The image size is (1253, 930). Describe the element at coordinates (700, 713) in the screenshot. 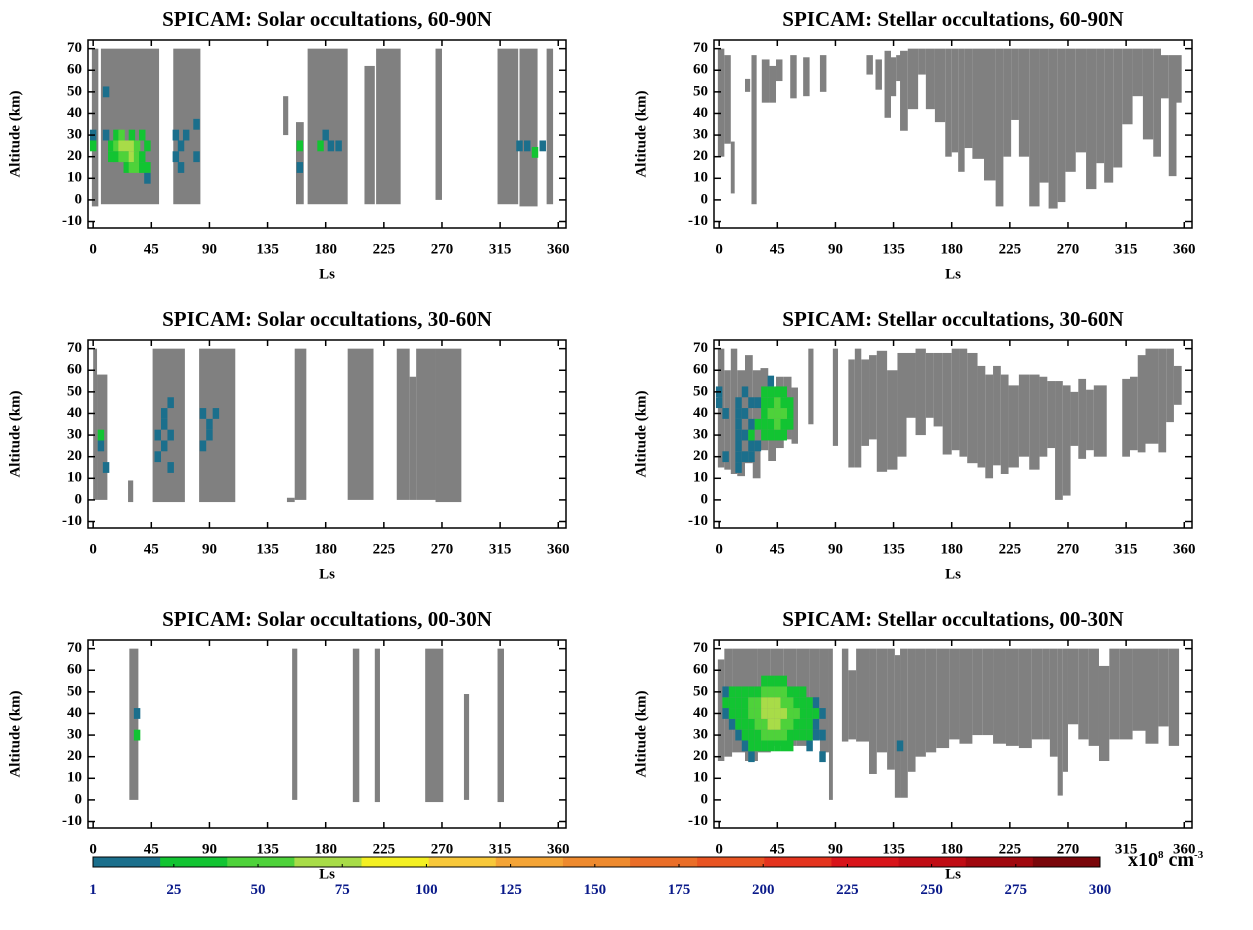

I see `y-tick-label: 40` at that location.